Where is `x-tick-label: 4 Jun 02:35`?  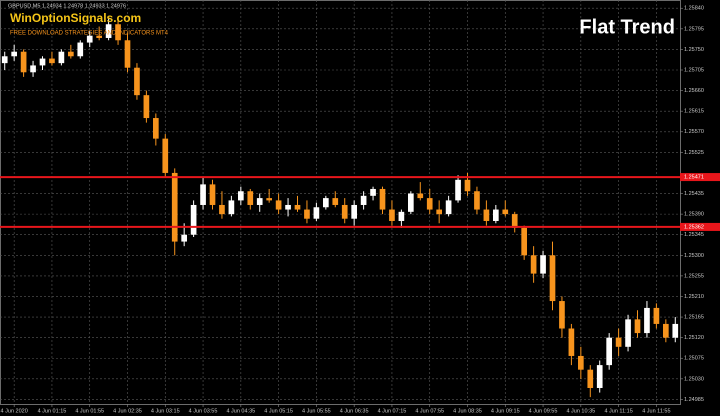 x-tick-label: 4 Jun 02:35 is located at coordinates (127, 411).